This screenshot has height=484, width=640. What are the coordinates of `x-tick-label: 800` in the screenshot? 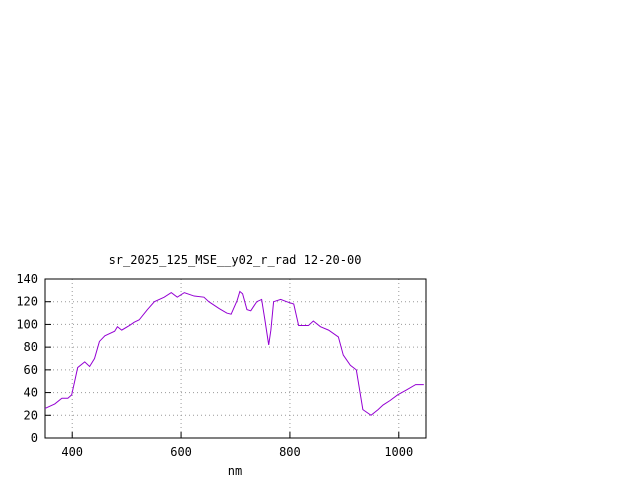 It's located at (290, 452).